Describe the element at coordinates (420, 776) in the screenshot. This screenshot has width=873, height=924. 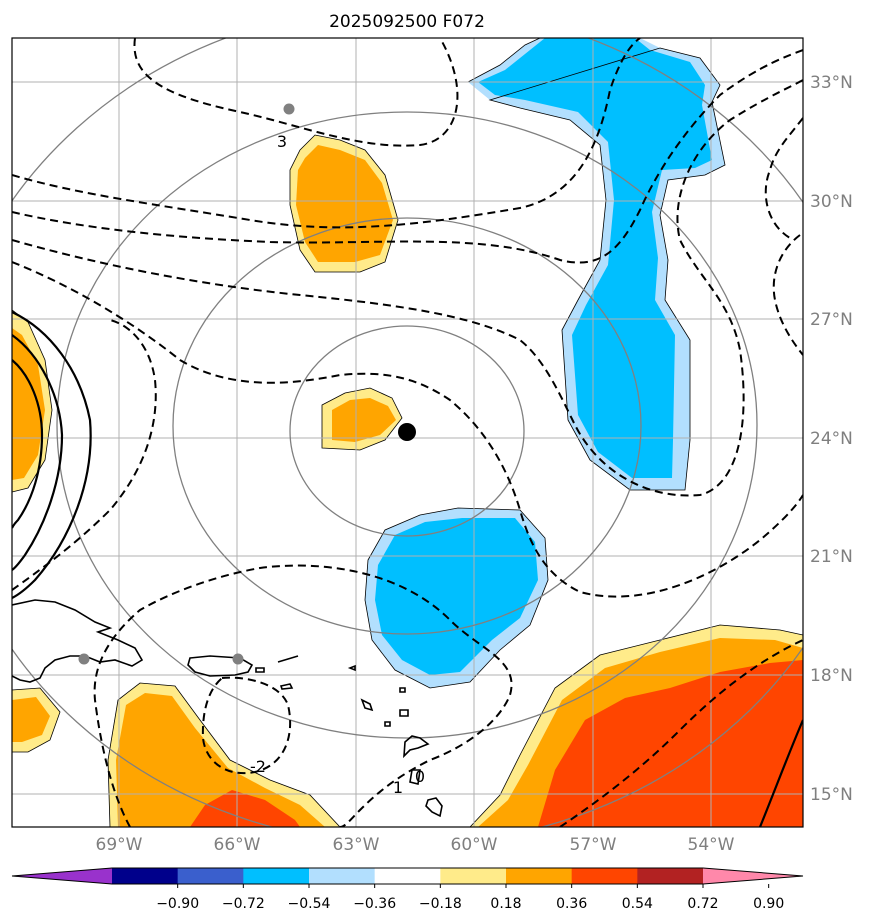
I see `contour-label: 0` at that location.